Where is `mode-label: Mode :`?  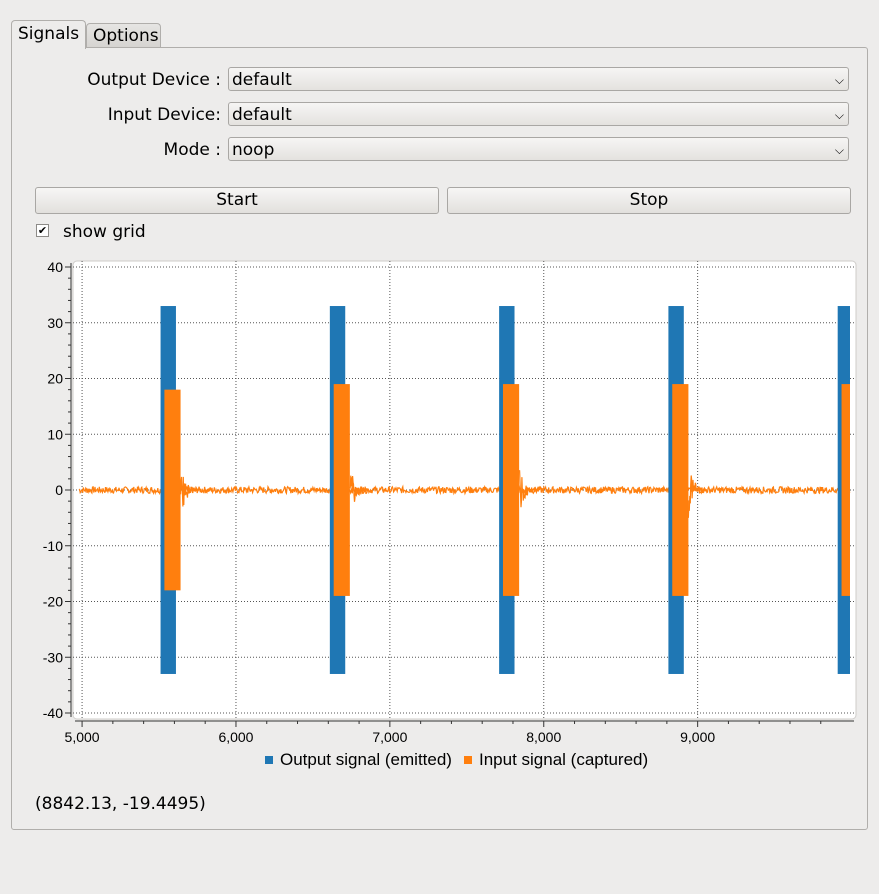 mode-label: Mode : is located at coordinates (192, 150).